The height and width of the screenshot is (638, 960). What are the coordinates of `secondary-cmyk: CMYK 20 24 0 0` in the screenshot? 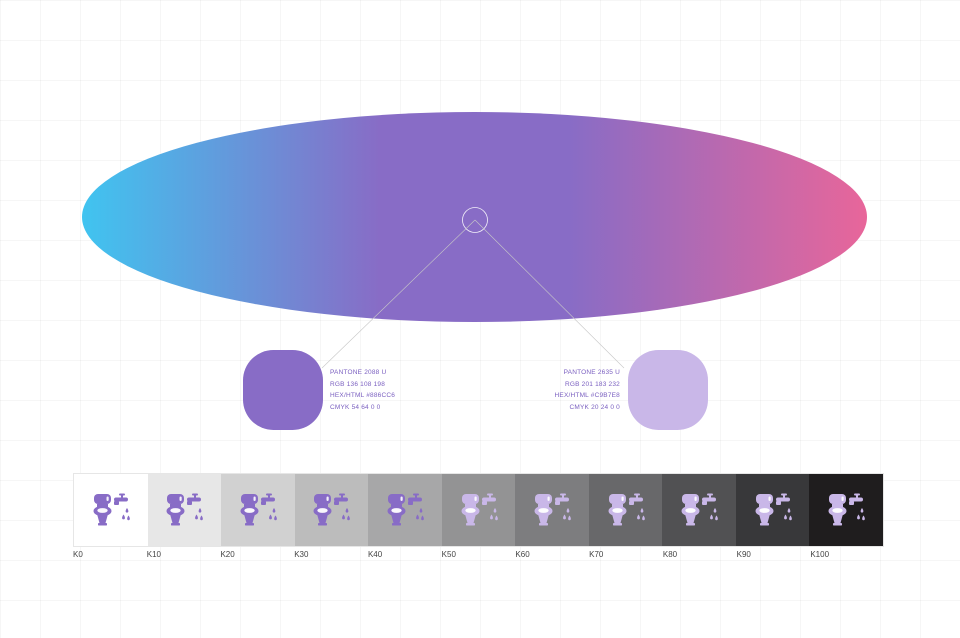 It's located at (594, 407).